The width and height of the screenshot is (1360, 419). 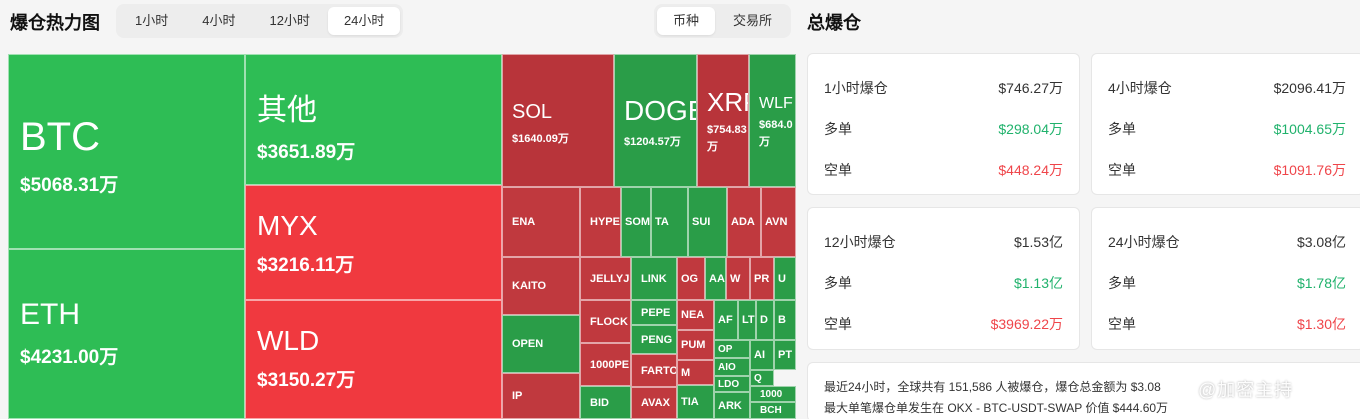 What do you see at coordinates (219, 20) in the screenshot?
I see `tab-4h: 4小时` at bounding box center [219, 20].